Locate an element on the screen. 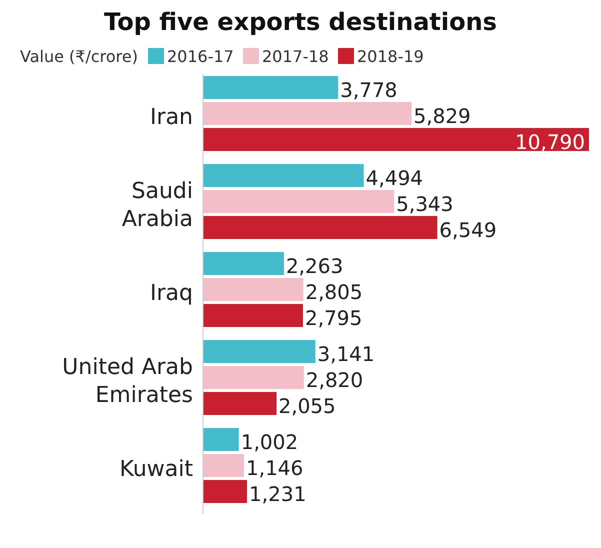  legend-label: 2016-17 is located at coordinates (200, 56).